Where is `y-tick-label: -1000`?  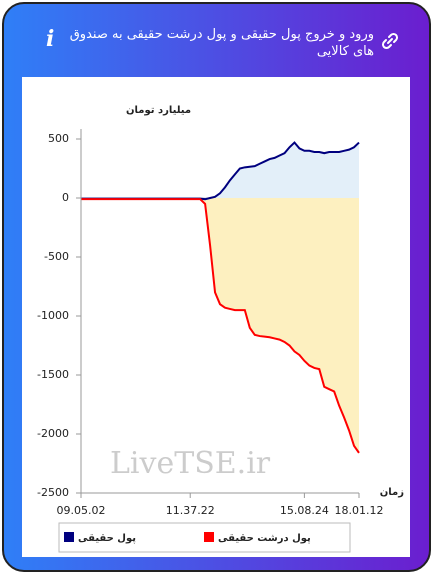 y-tick-label: -1000 is located at coordinates (53, 315).